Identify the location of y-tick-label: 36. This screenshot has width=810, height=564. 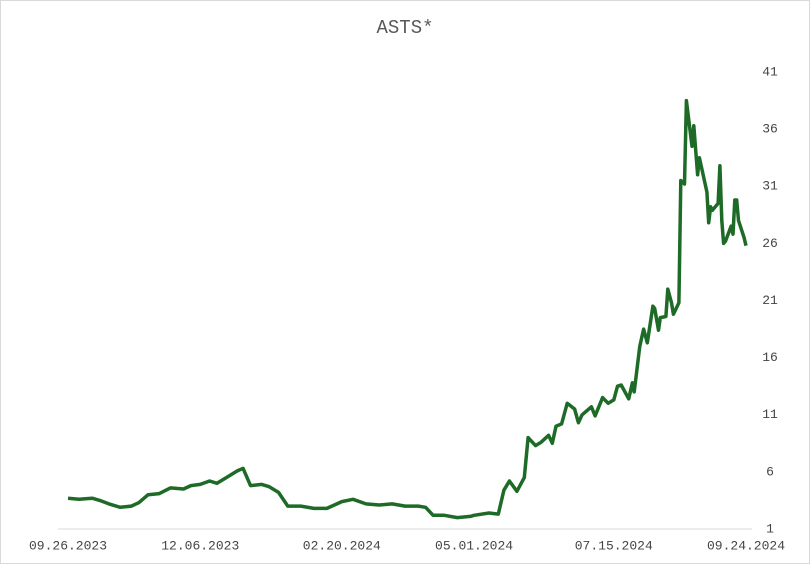
(770, 129).